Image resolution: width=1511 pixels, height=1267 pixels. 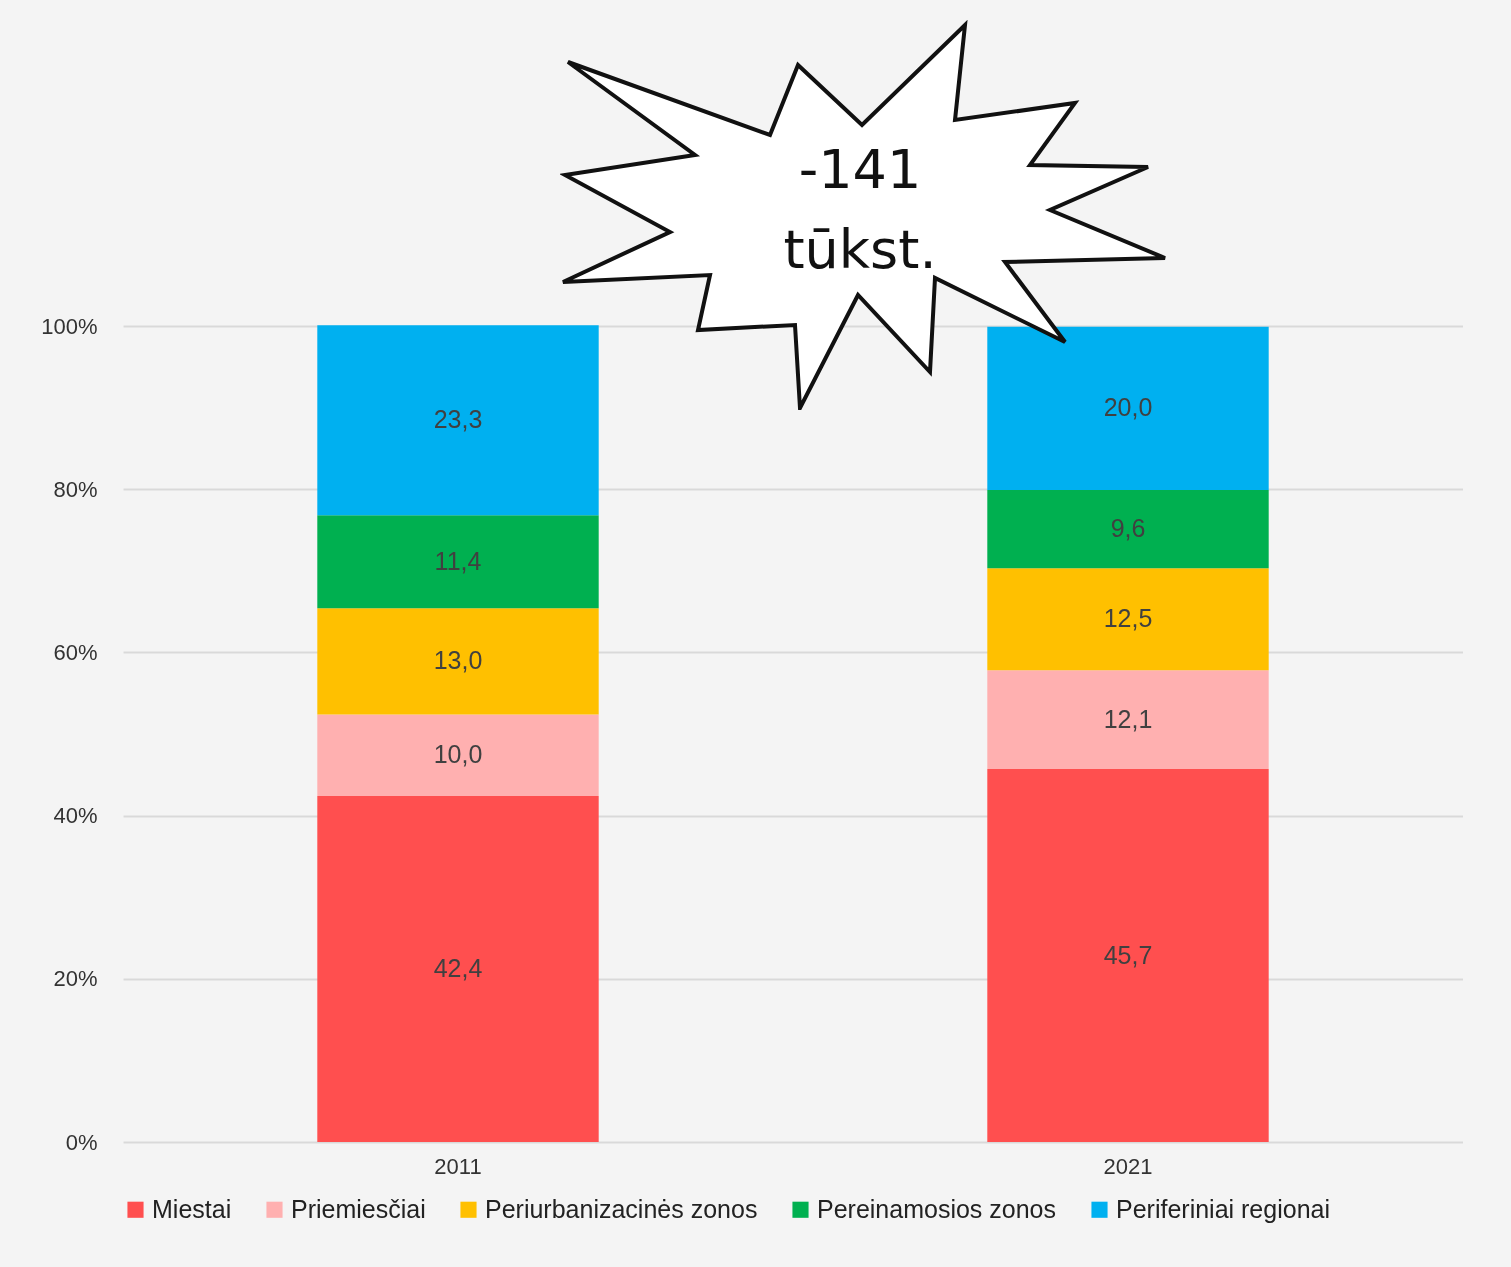 What do you see at coordinates (937, 1208) in the screenshot?
I see `legend-label: Pereinamosios zonos` at bounding box center [937, 1208].